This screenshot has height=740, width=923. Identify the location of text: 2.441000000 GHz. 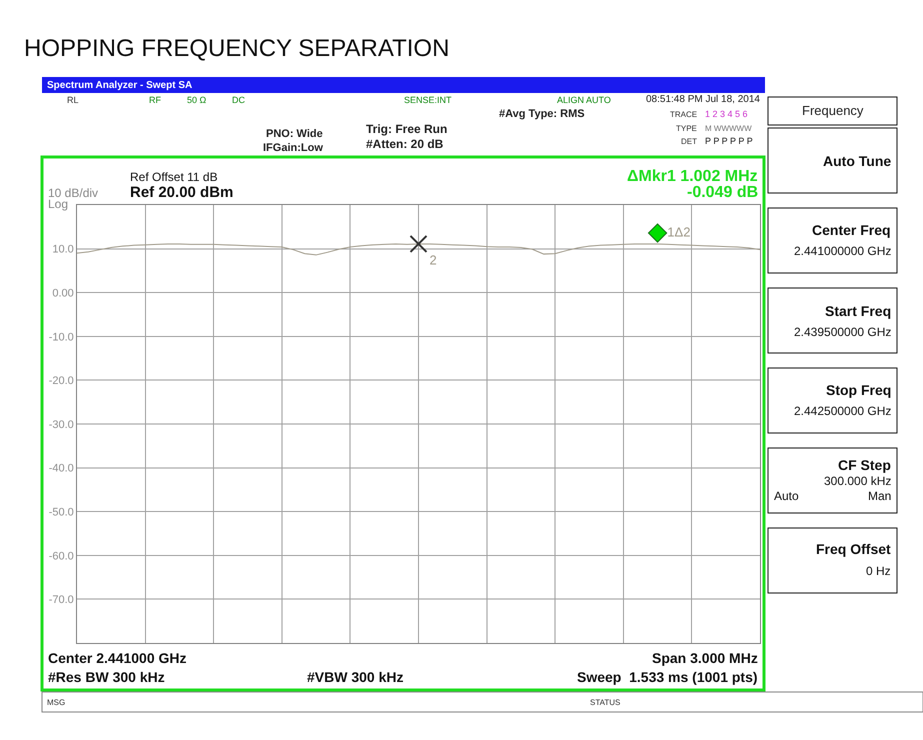
(843, 251).